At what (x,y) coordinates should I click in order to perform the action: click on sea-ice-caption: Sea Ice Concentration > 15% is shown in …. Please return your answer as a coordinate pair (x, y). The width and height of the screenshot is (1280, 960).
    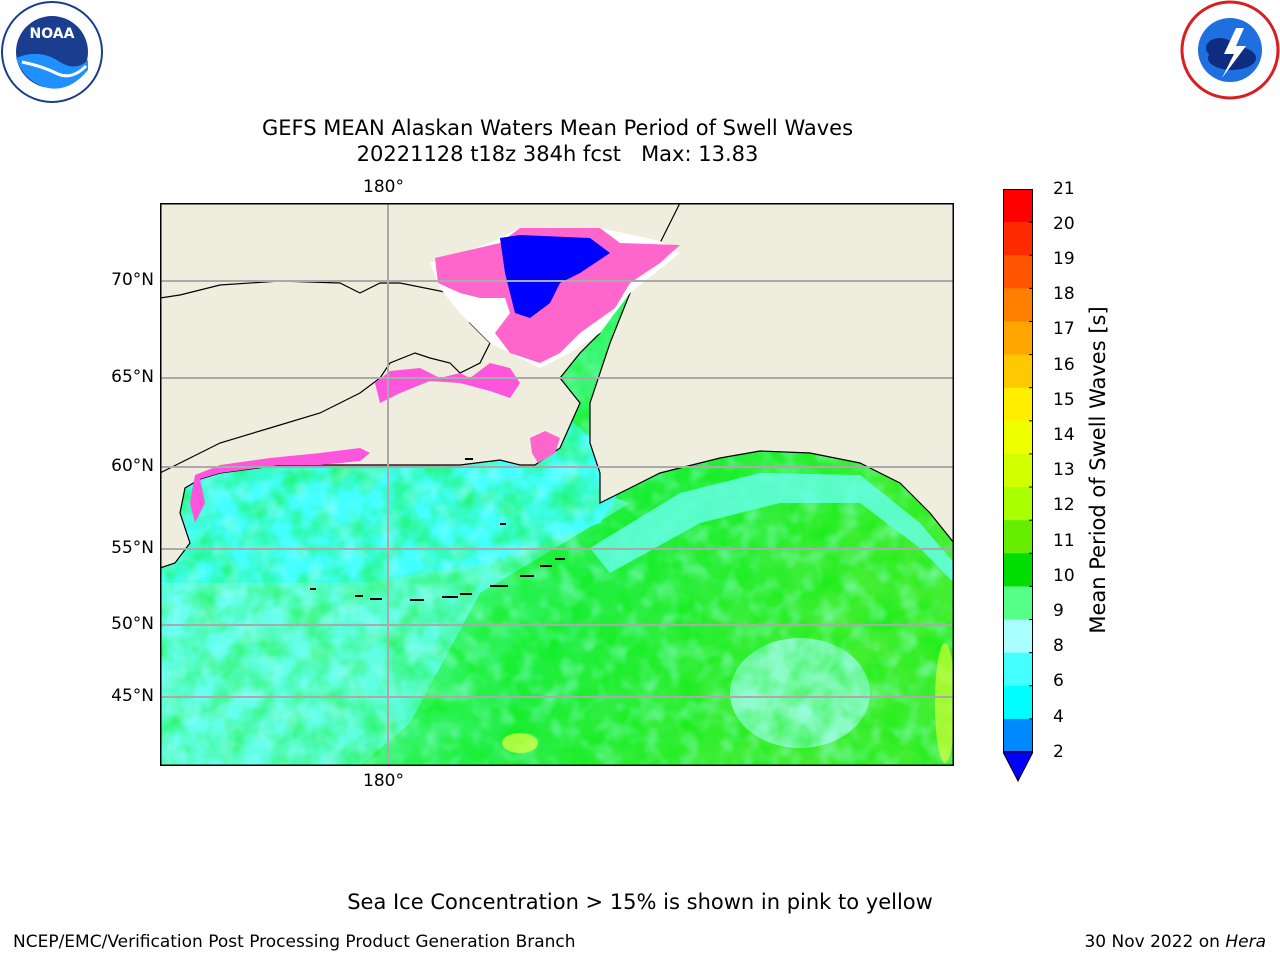
    Looking at the image, I should click on (640, 902).